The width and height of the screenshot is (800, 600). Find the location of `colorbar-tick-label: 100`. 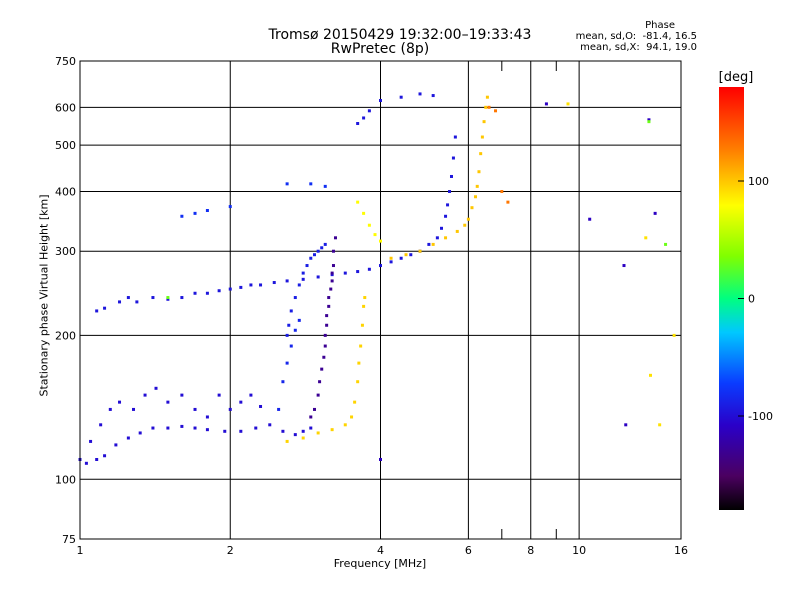

colorbar-tick-label: 100 is located at coordinates (758, 181).